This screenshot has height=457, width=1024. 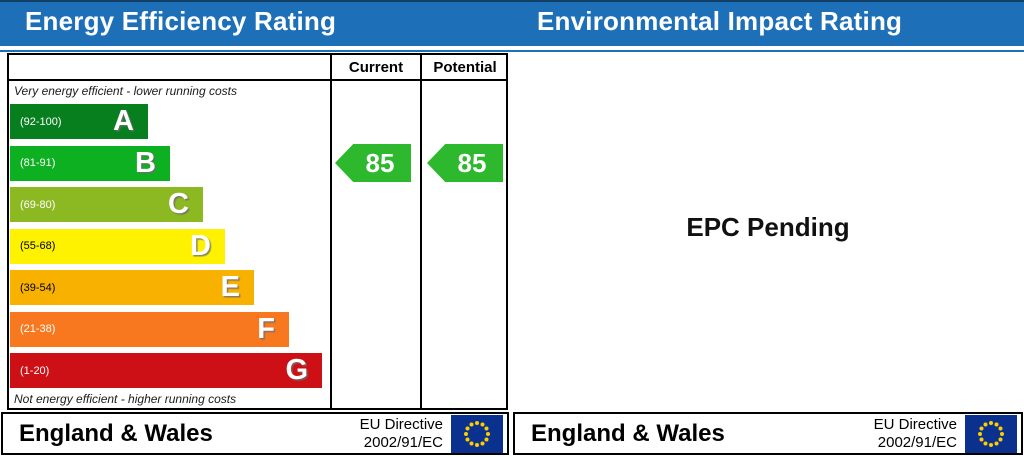 What do you see at coordinates (38, 329) in the screenshot?
I see `band-range-label: (21-38)` at bounding box center [38, 329].